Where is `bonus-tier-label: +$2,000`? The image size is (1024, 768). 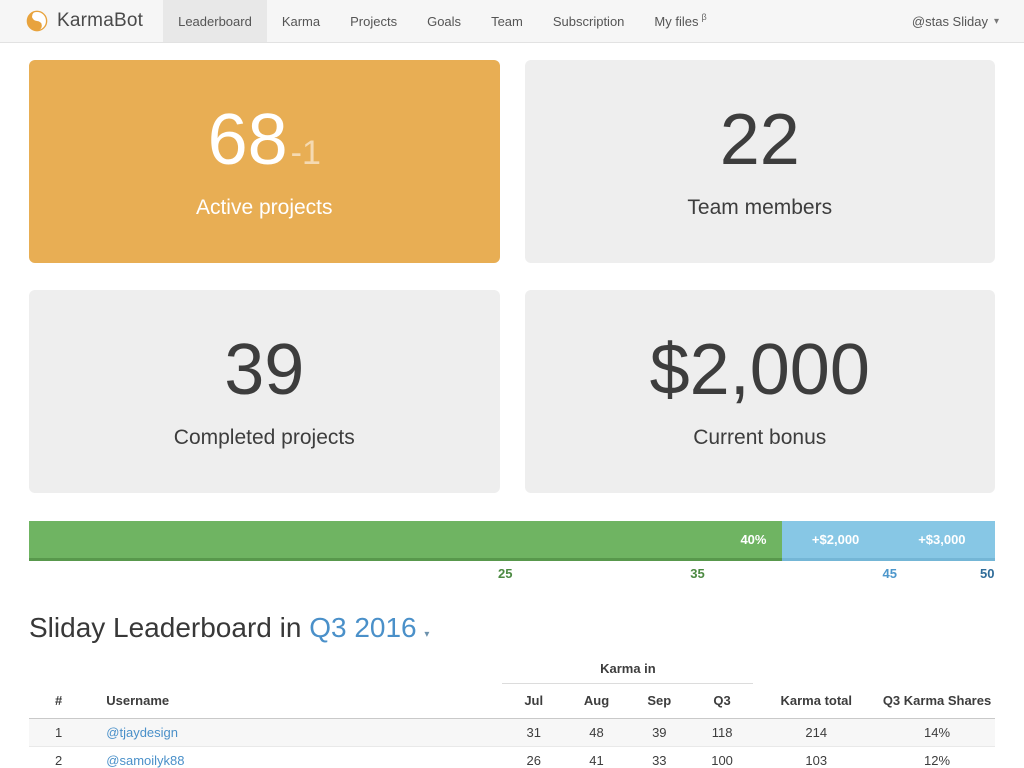
bonus-tier-label: +$2,000 is located at coordinates (835, 539).